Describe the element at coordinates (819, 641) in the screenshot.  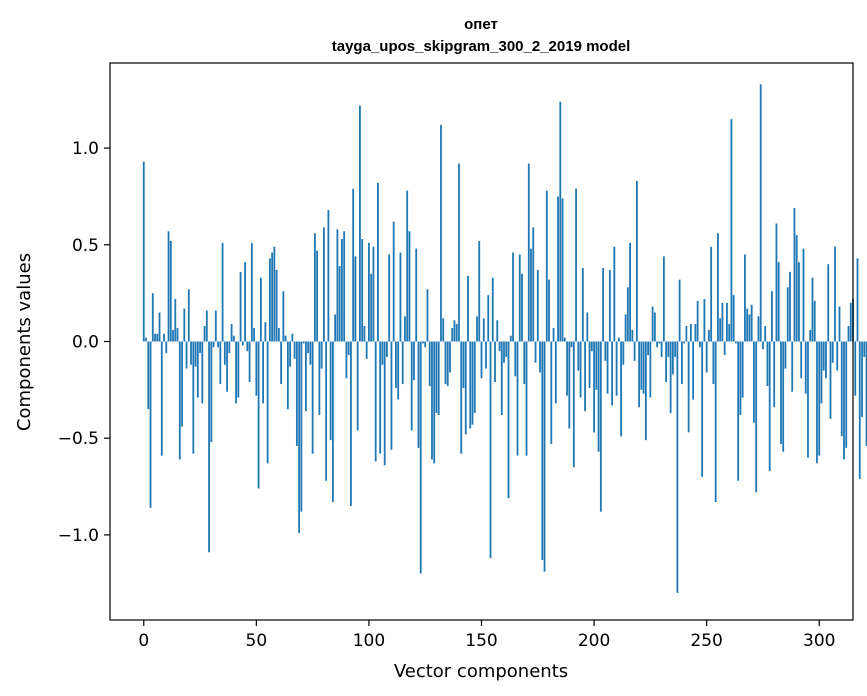
I see `x-tick-label: 300` at that location.